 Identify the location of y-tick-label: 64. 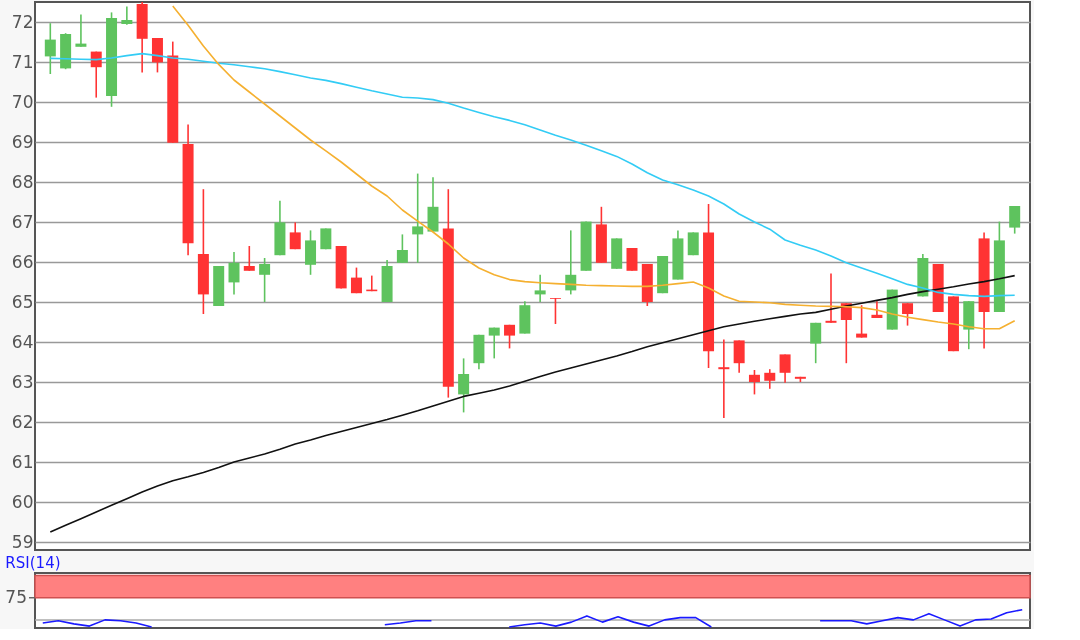
(22, 341).